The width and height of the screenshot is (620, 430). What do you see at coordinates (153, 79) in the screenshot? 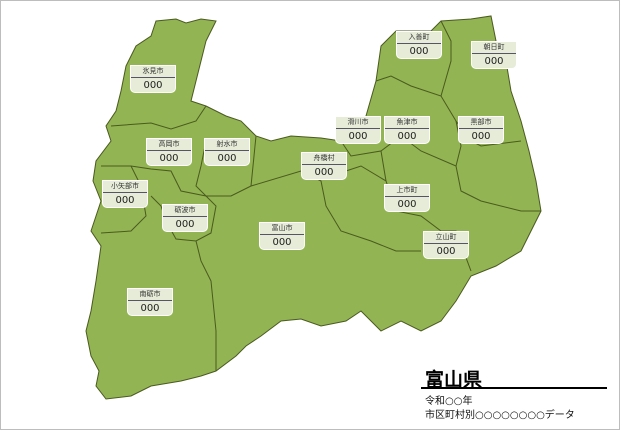
I see `municipality-label: 氷見市 000` at bounding box center [153, 79].